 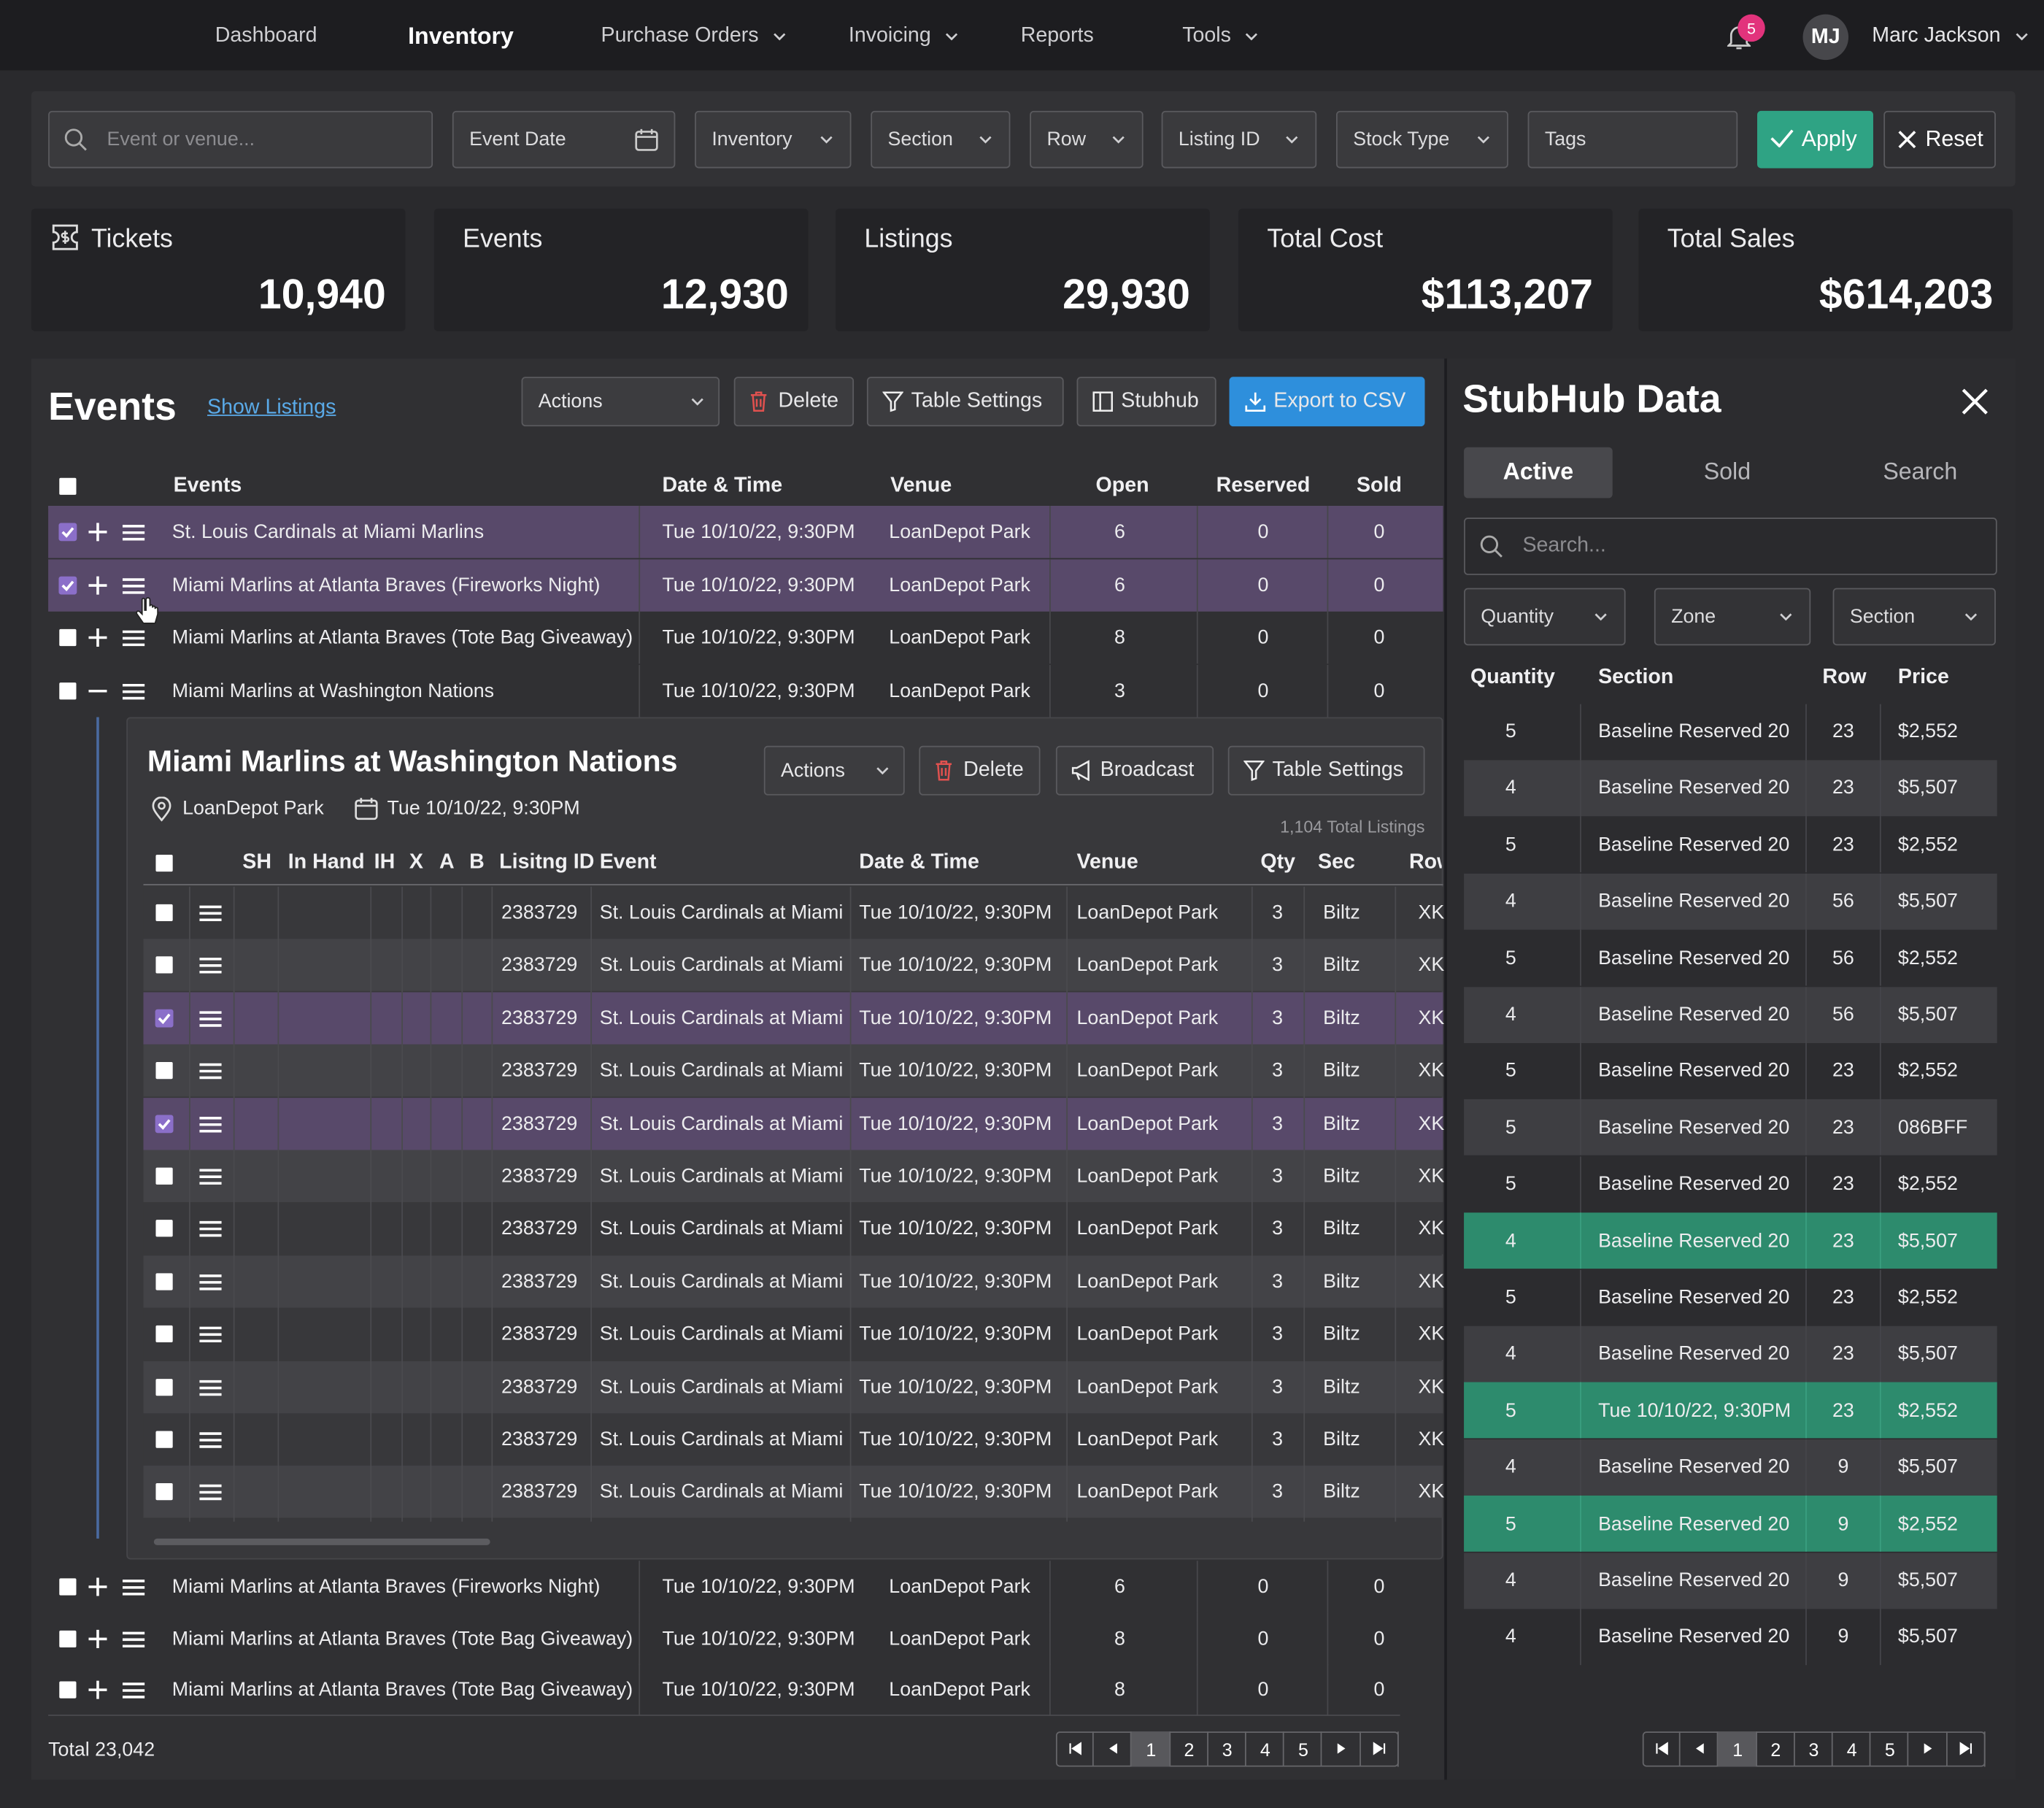 What do you see at coordinates (1920, 471) in the screenshot?
I see `tab: Search` at bounding box center [1920, 471].